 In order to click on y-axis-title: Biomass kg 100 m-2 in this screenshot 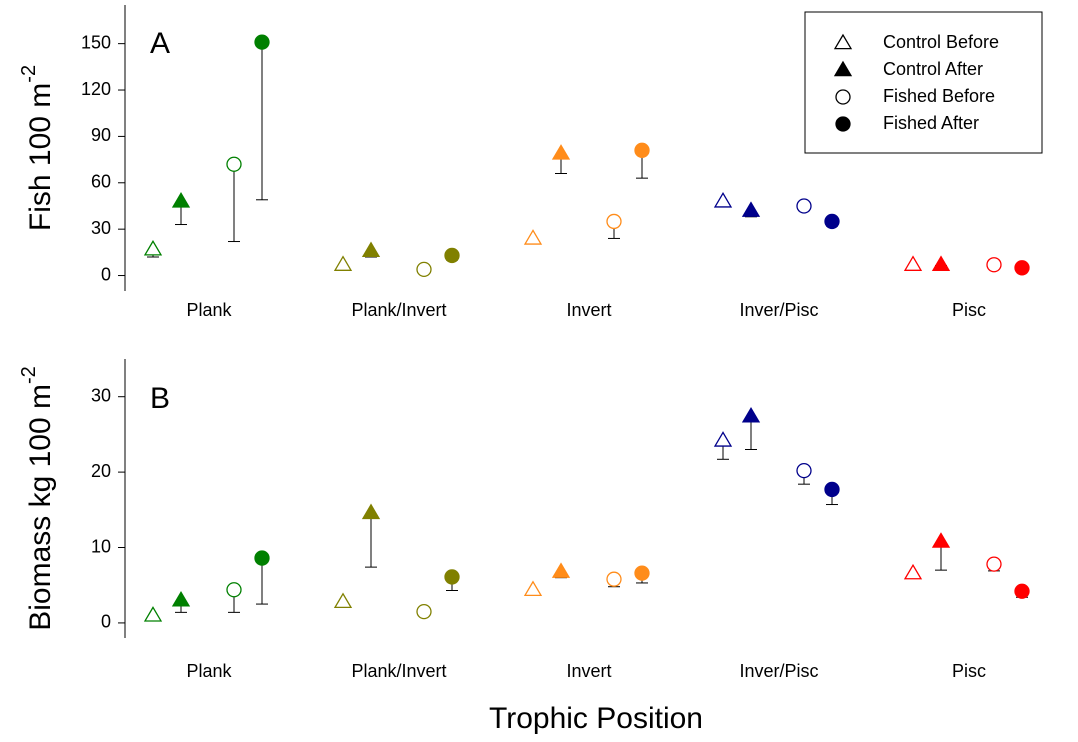, I will do `click(37, 498)`.